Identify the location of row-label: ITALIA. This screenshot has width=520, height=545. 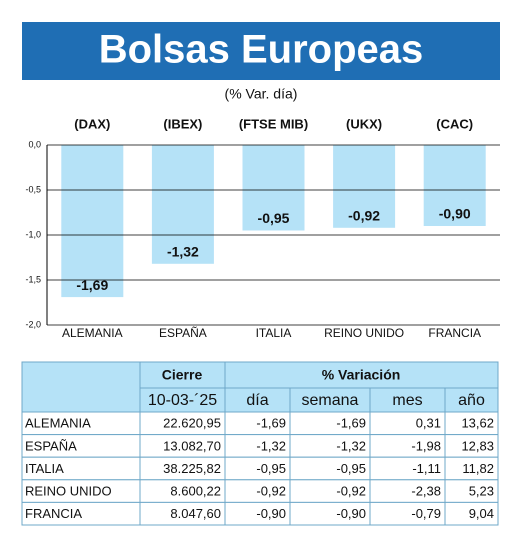
(44, 468).